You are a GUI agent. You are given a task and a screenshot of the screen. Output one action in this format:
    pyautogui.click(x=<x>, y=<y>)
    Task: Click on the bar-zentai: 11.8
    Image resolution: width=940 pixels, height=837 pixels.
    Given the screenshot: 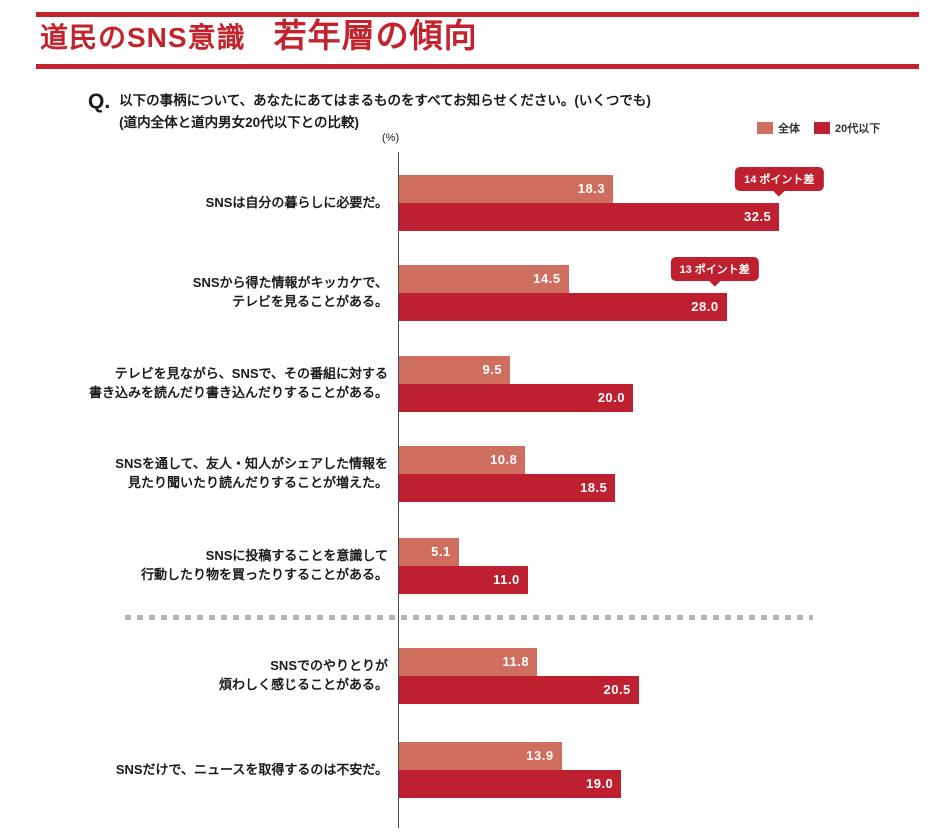 What is the action you would take?
    pyautogui.click(x=468, y=662)
    